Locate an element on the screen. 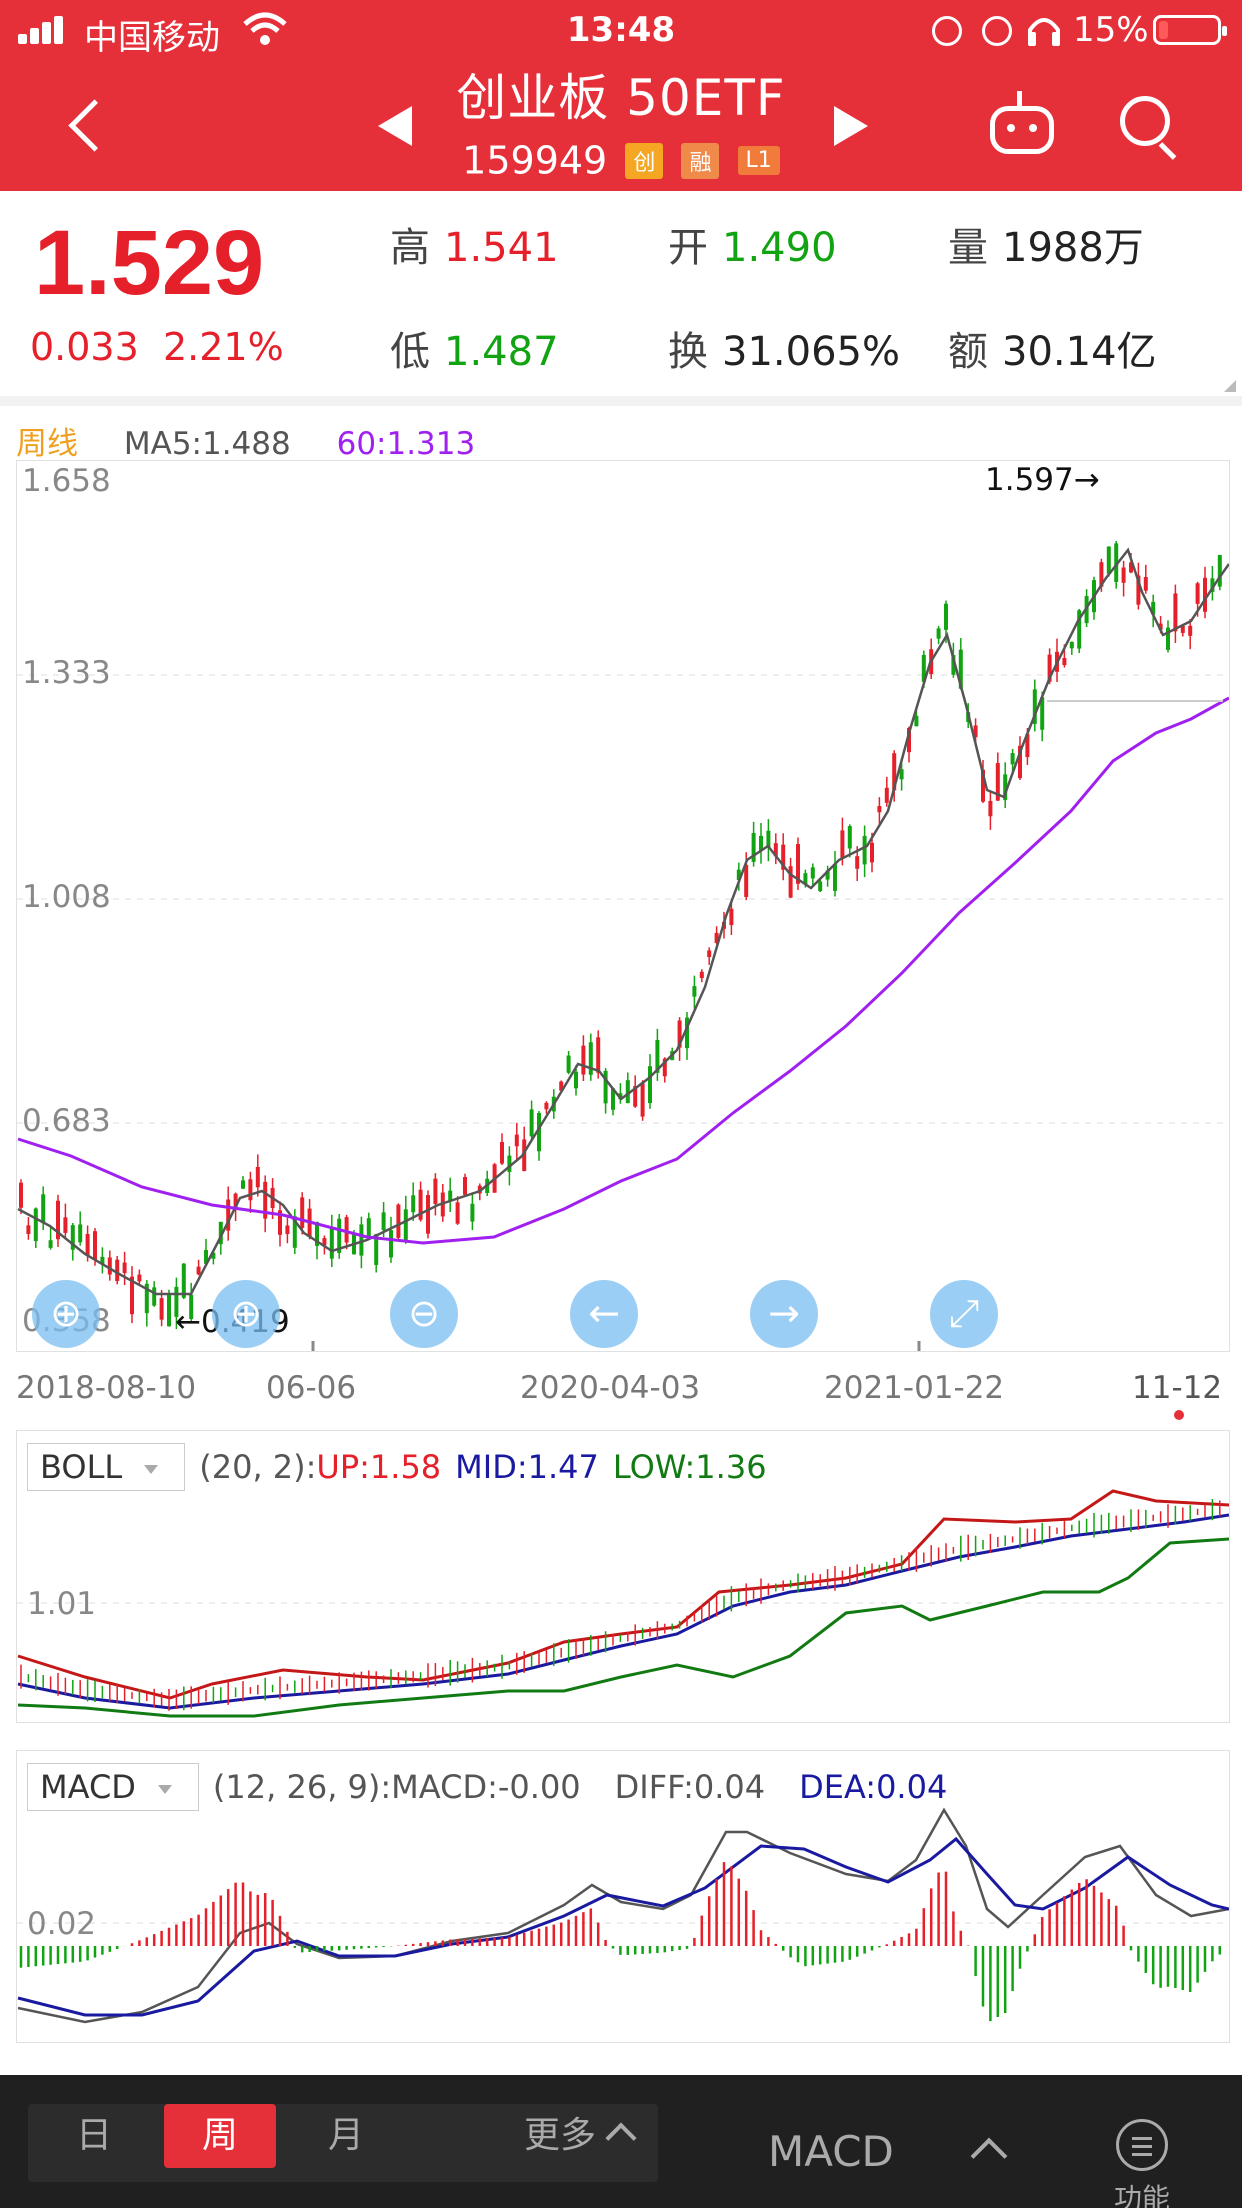 The width and height of the screenshot is (1242, 2208). boll-params: (20, 2): is located at coordinates (258, 1467).